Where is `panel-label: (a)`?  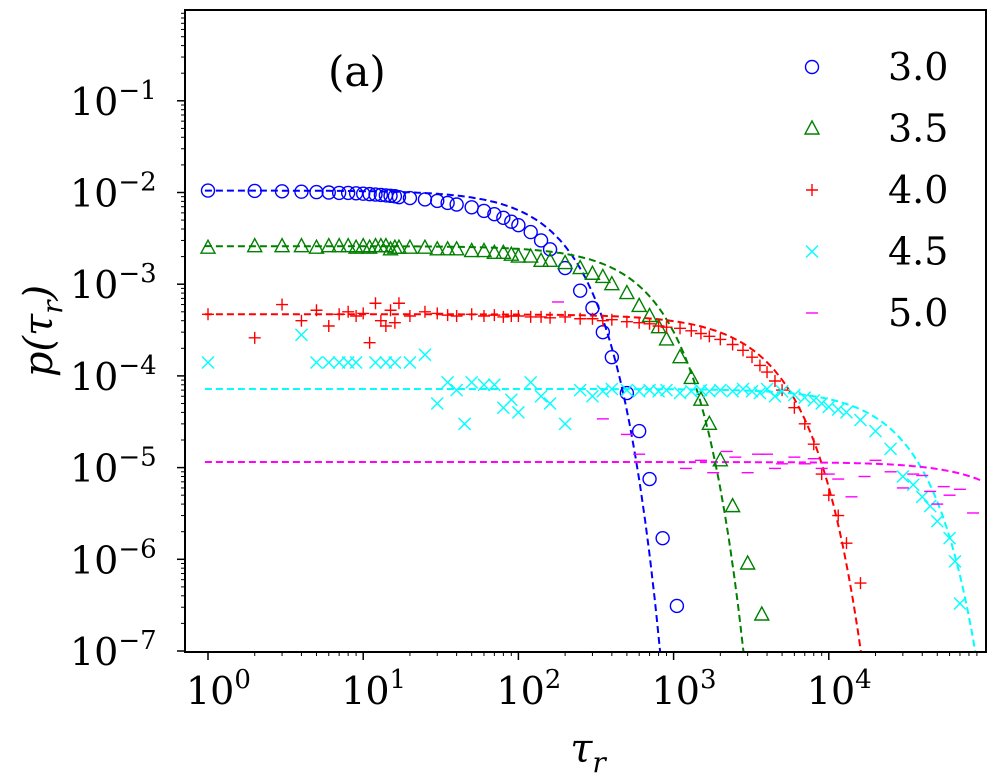
panel-label: (a) is located at coordinates (357, 71).